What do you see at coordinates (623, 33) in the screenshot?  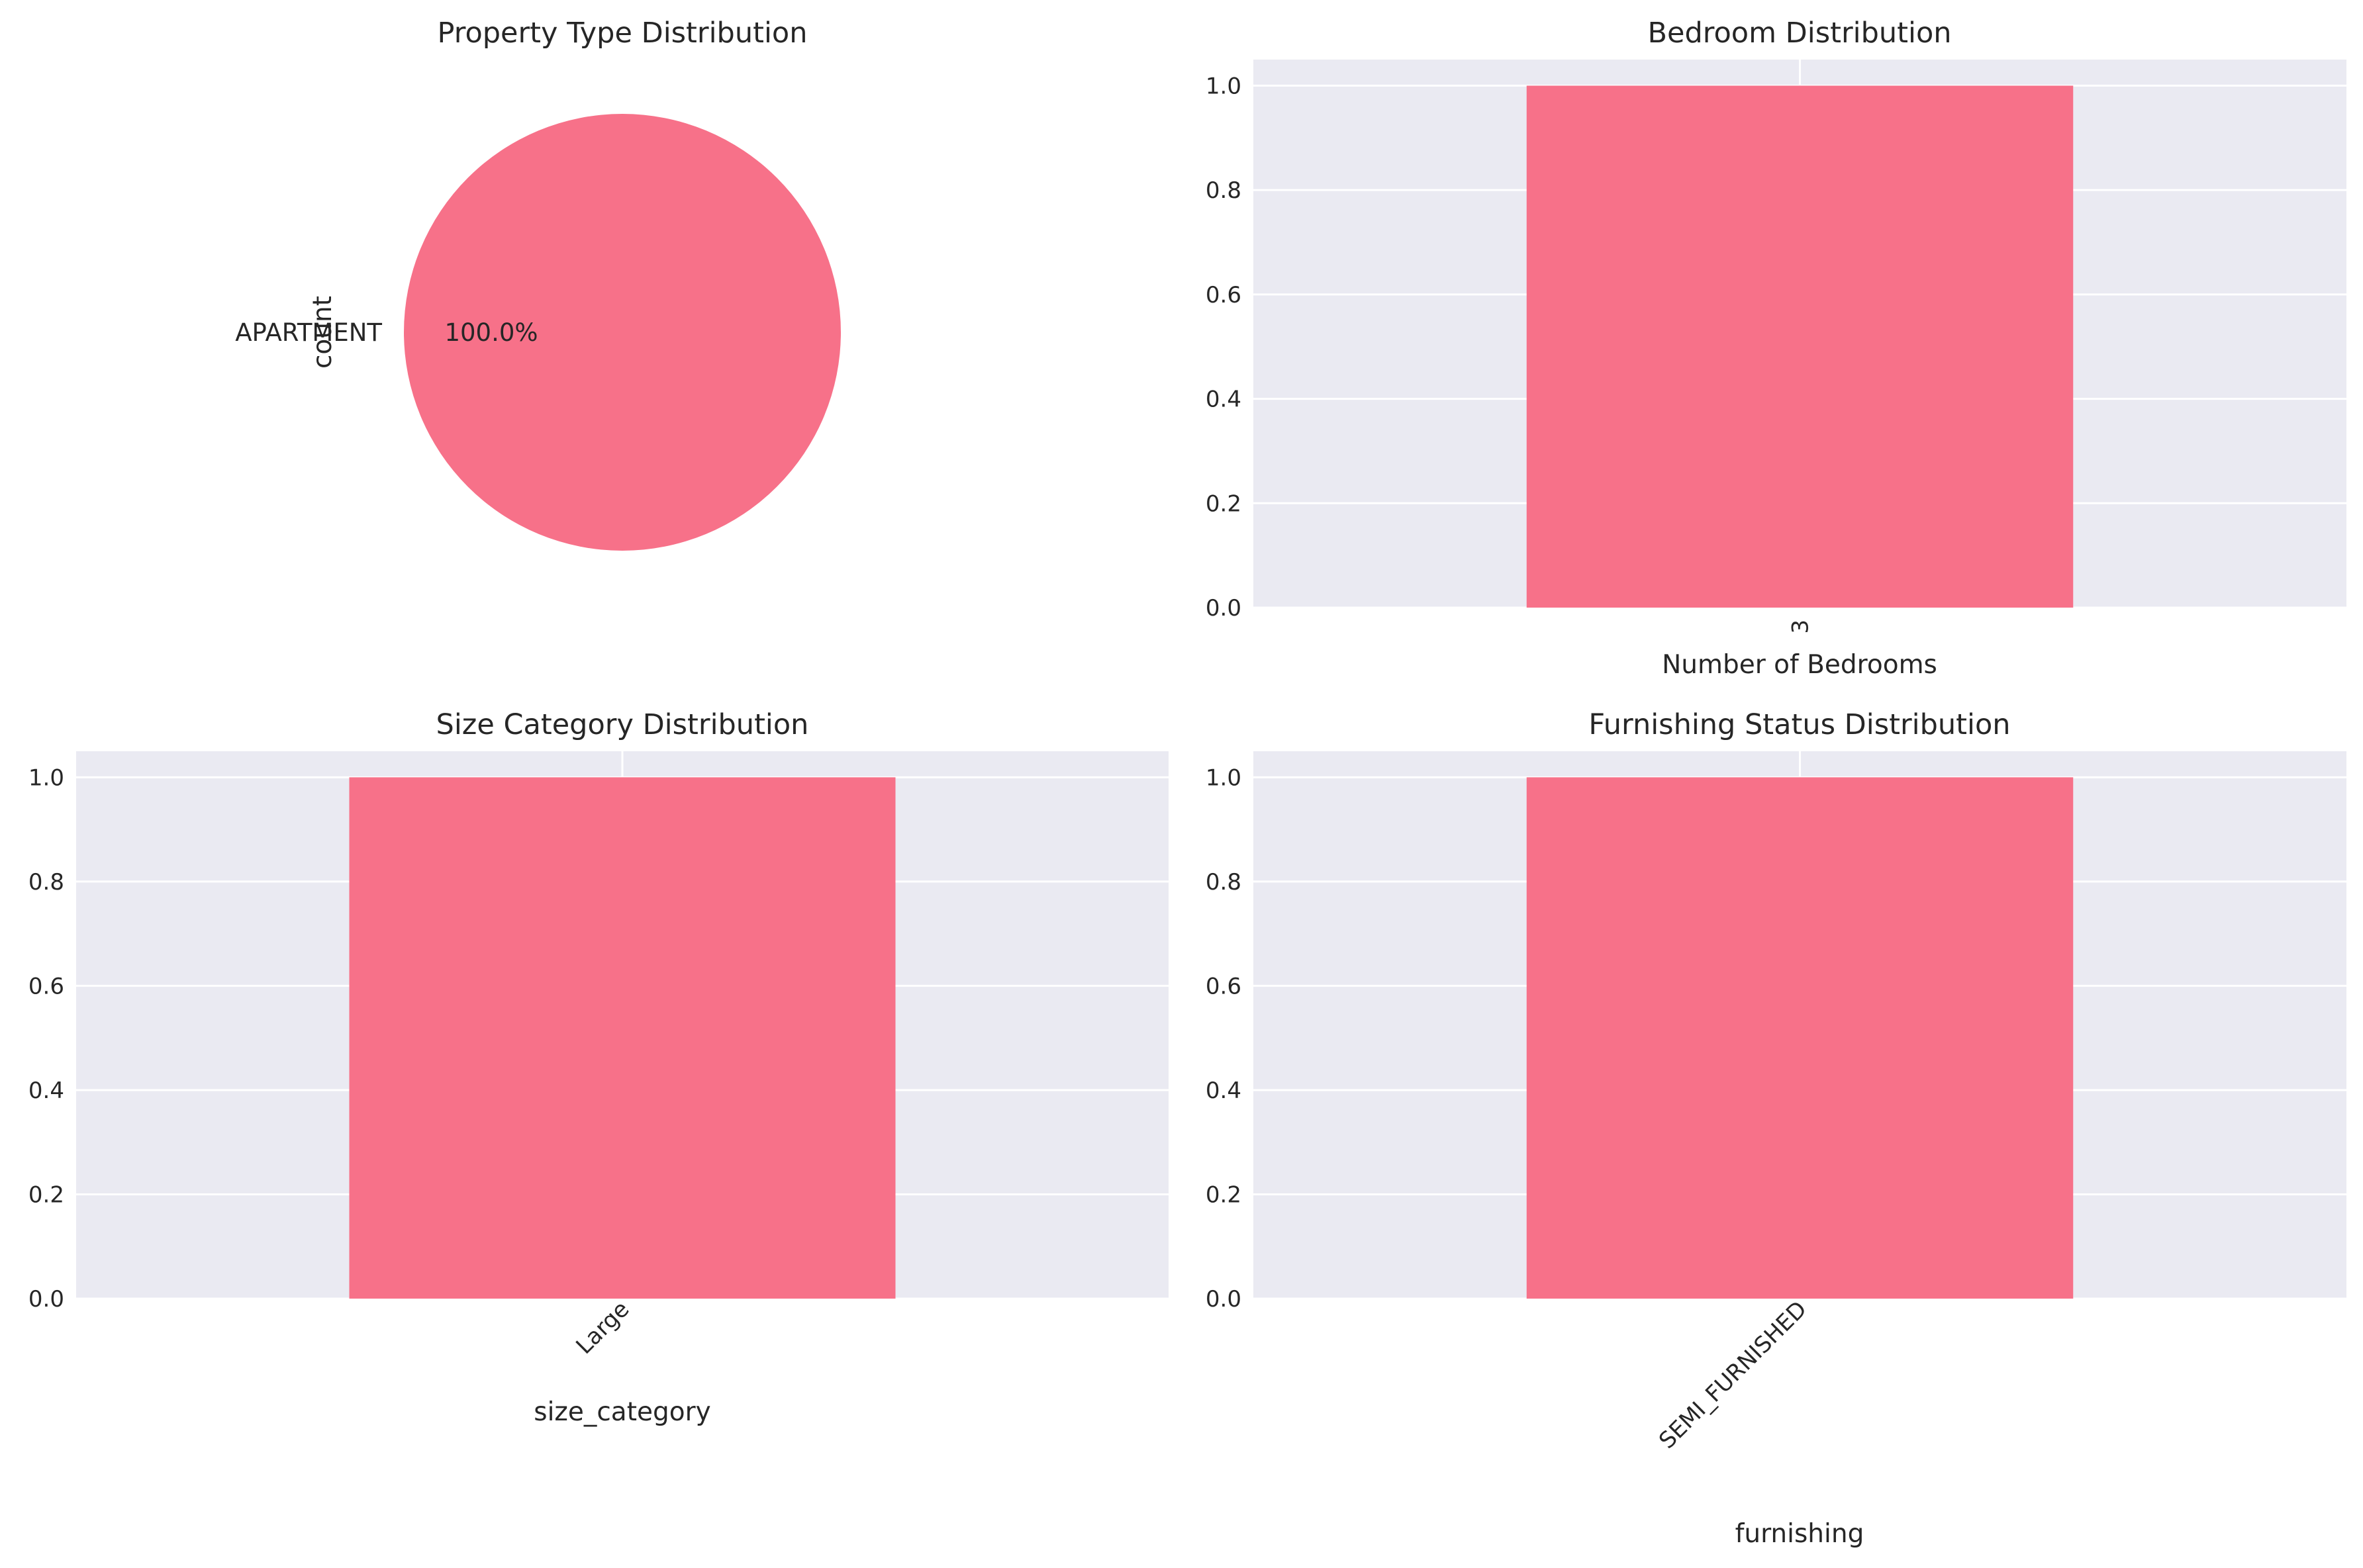 I see `pie-title: Property Type Distribution` at bounding box center [623, 33].